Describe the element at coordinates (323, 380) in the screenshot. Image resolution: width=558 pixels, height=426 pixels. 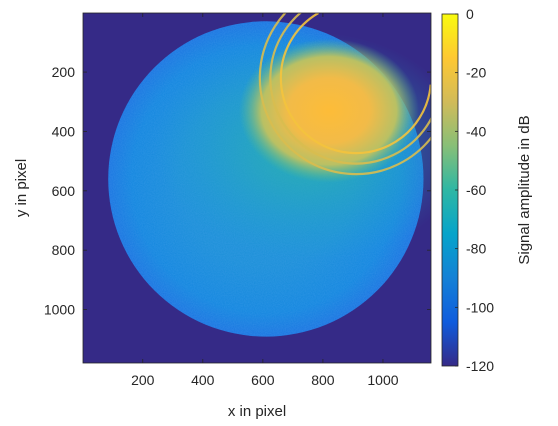
I see `x-tick-label: 800` at that location.